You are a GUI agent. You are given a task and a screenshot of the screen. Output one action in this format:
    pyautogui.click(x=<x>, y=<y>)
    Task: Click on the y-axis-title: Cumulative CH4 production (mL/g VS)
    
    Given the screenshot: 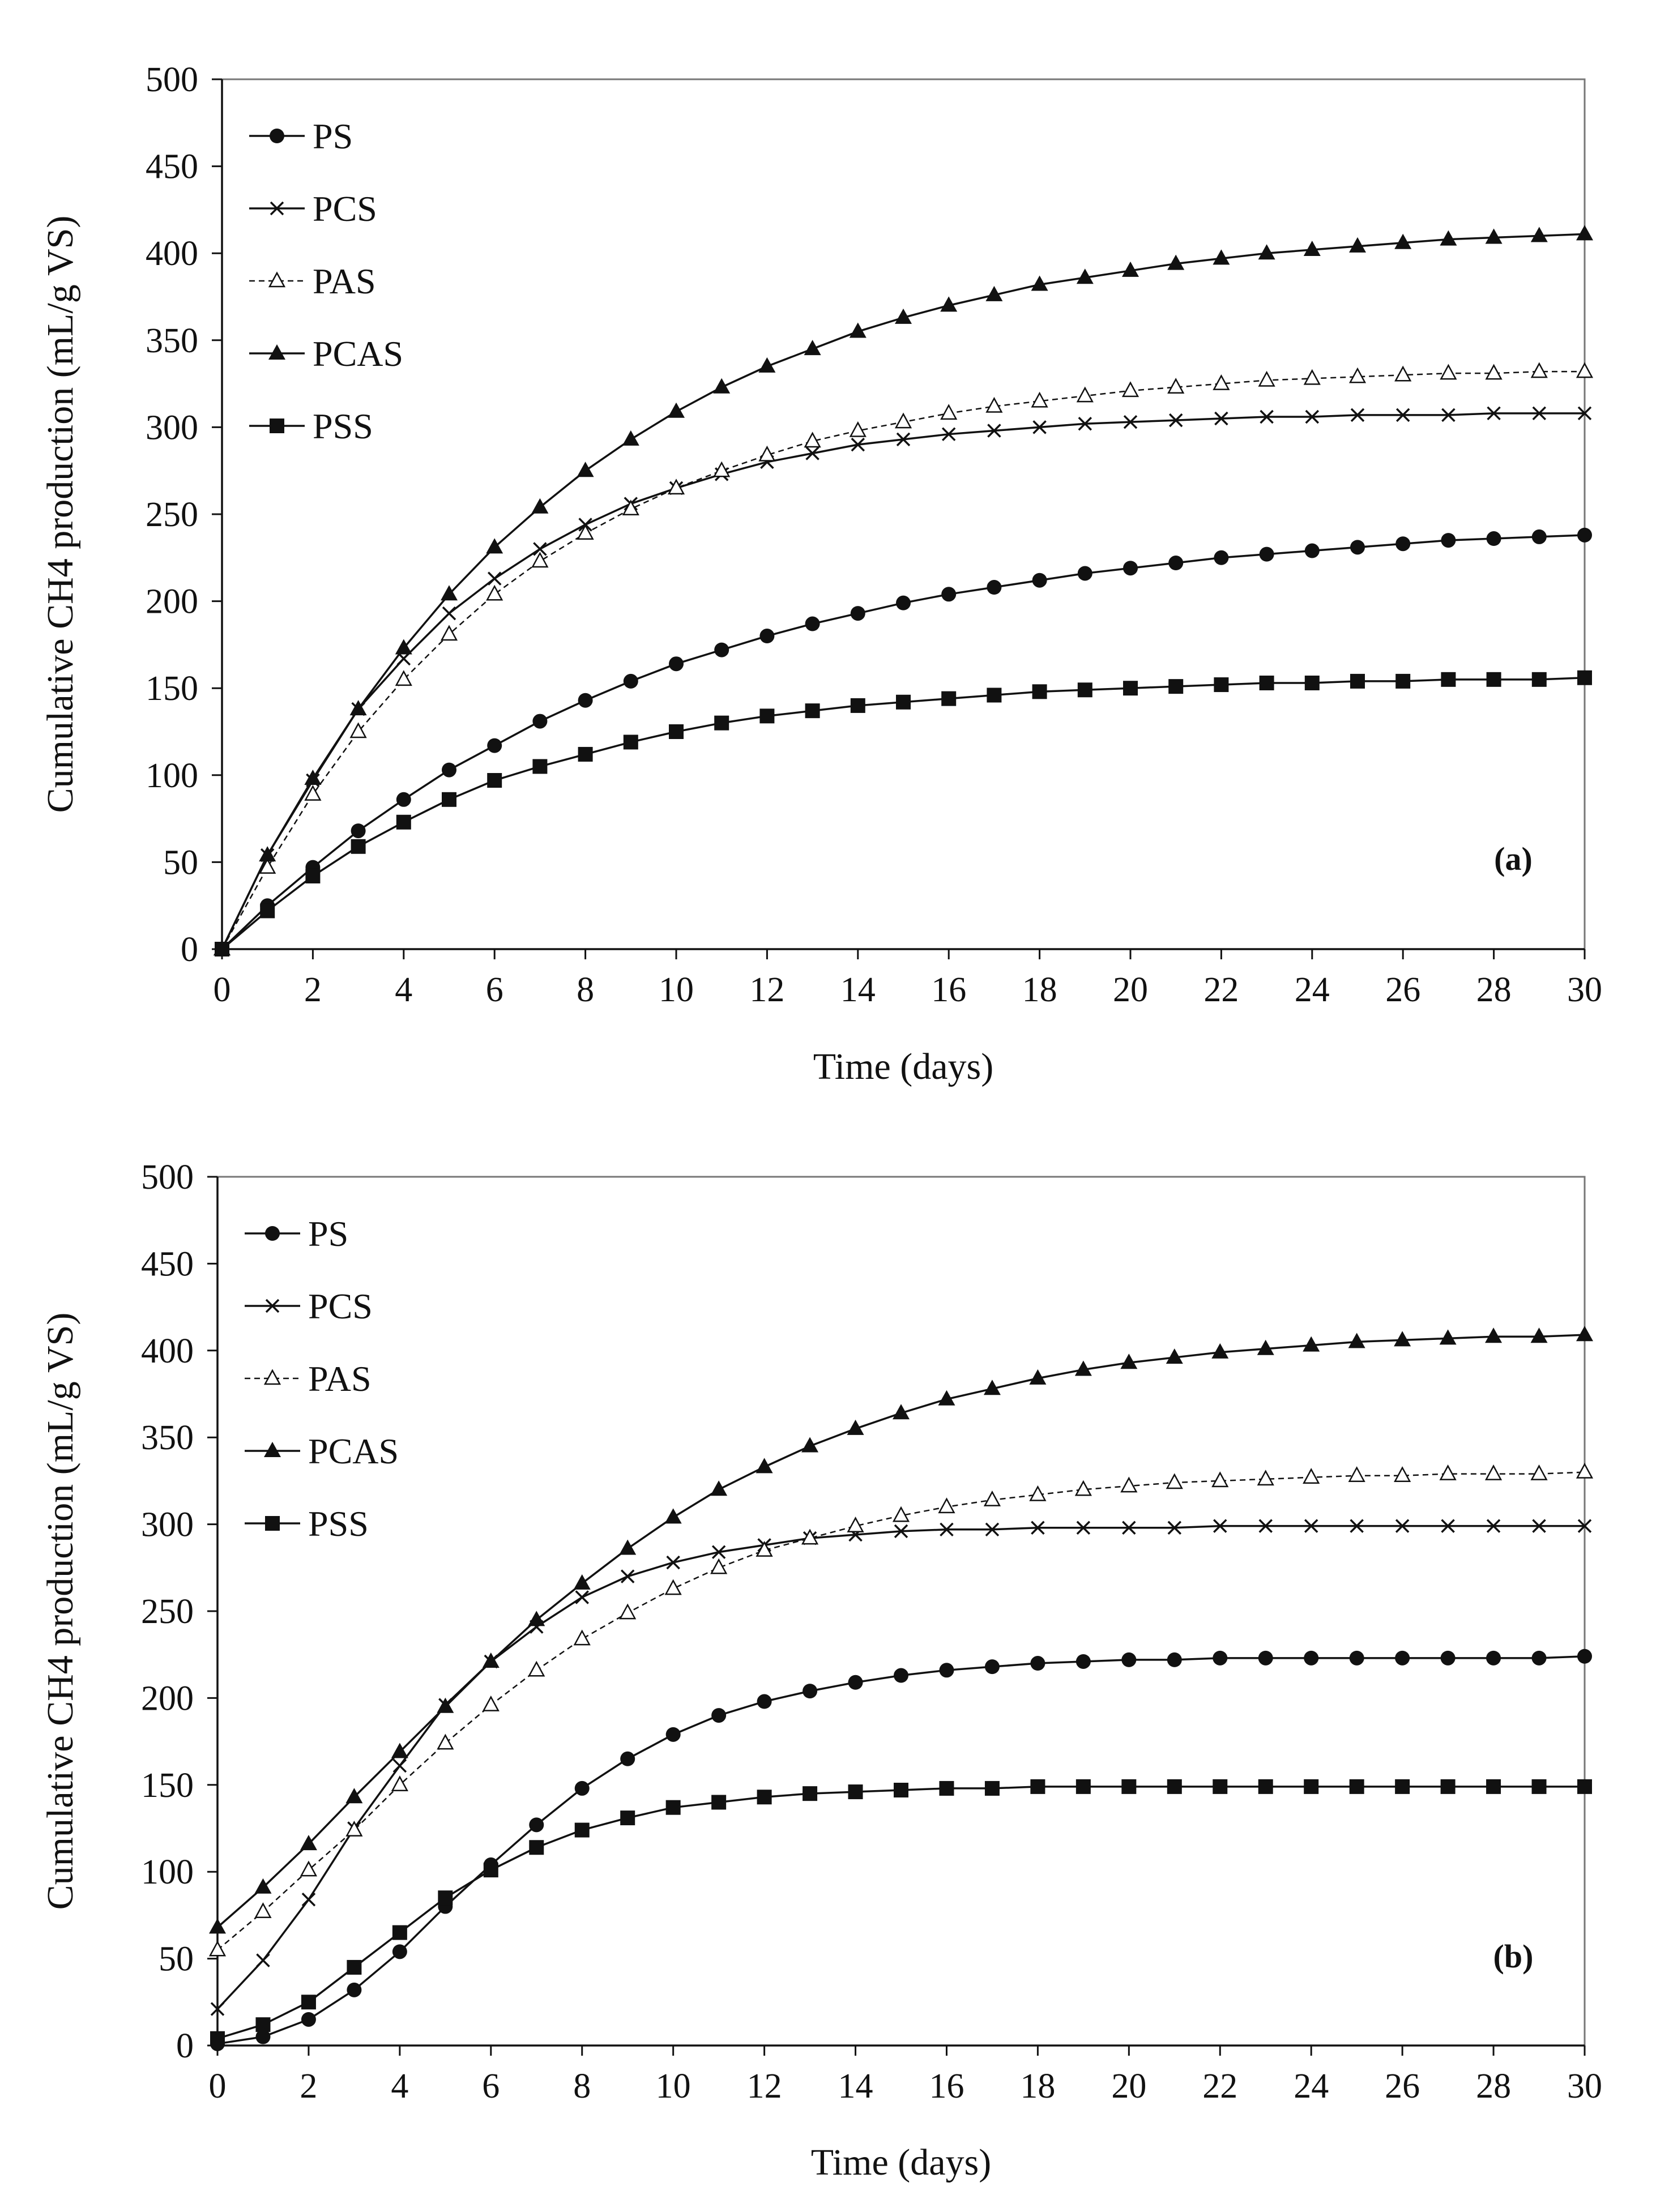 What is the action you would take?
    pyautogui.click(x=61, y=1612)
    